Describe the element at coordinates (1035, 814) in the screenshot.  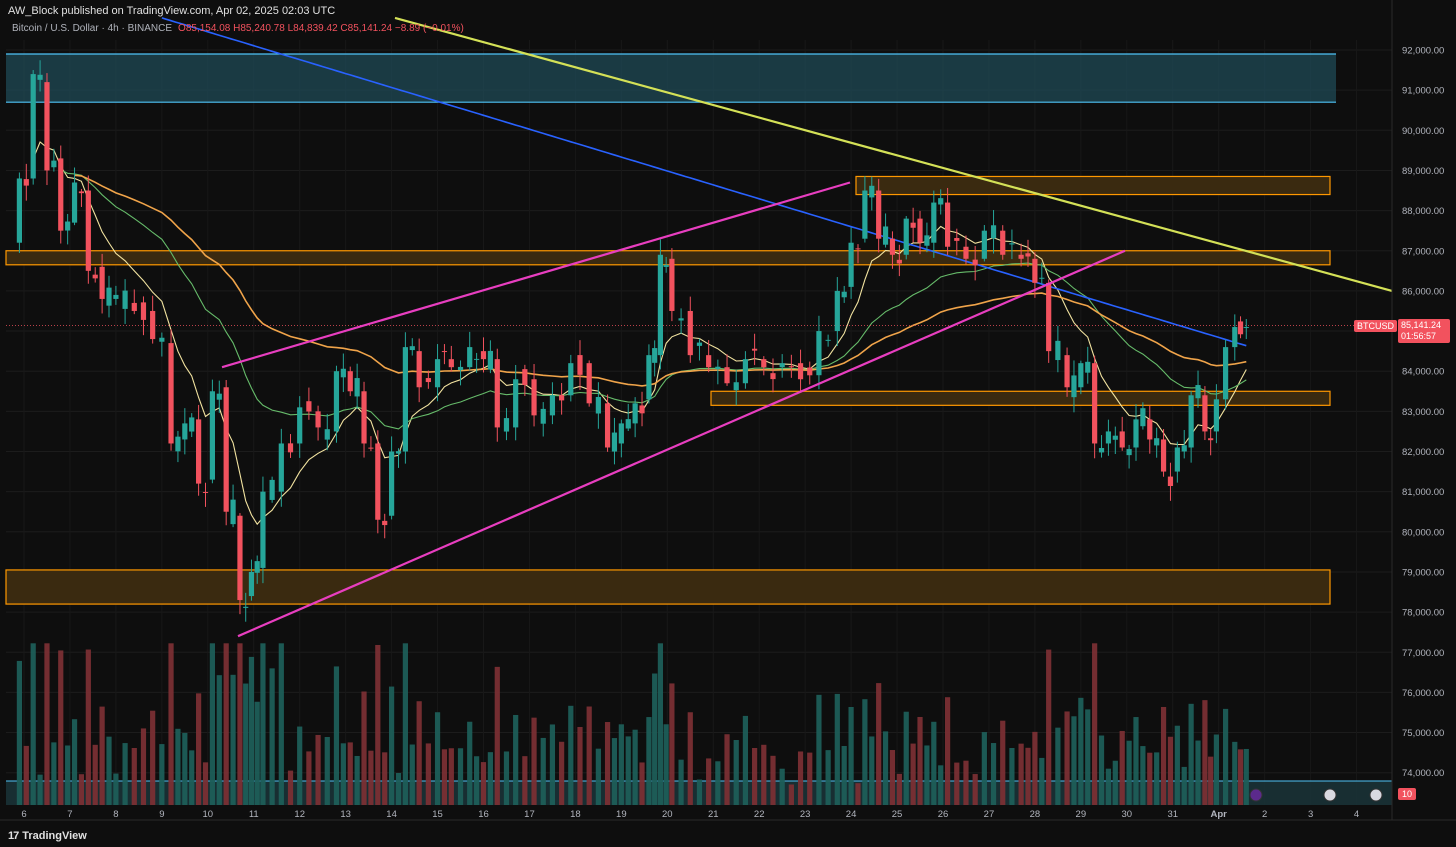
I see `x-tick-label: 28` at that location.